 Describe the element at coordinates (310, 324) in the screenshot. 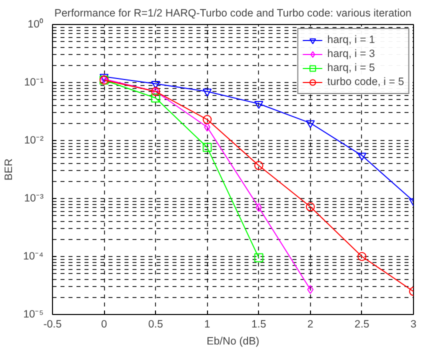

I see `x-tick-label: 2` at that location.